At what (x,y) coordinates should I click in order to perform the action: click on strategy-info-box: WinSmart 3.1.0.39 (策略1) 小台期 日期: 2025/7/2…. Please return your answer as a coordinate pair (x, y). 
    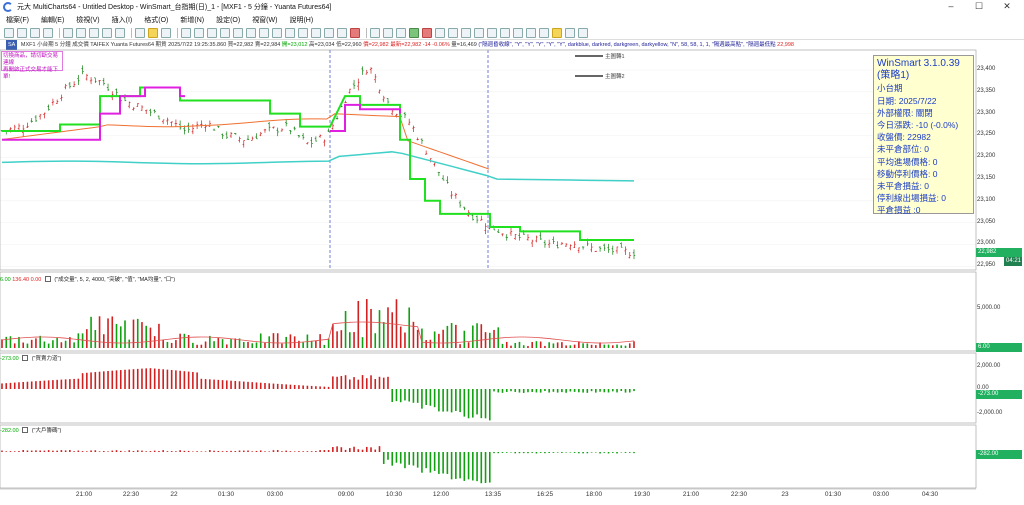
    Looking at the image, I should click on (923, 135).